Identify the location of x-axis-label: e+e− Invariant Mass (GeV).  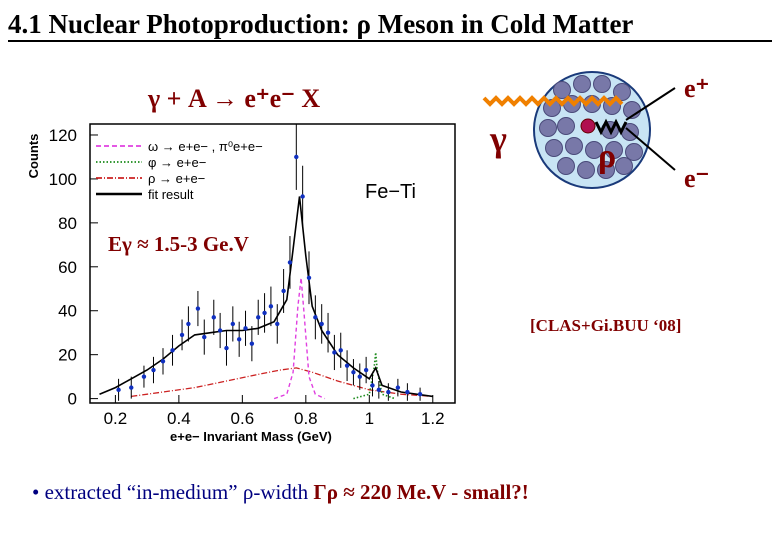
(251, 436).